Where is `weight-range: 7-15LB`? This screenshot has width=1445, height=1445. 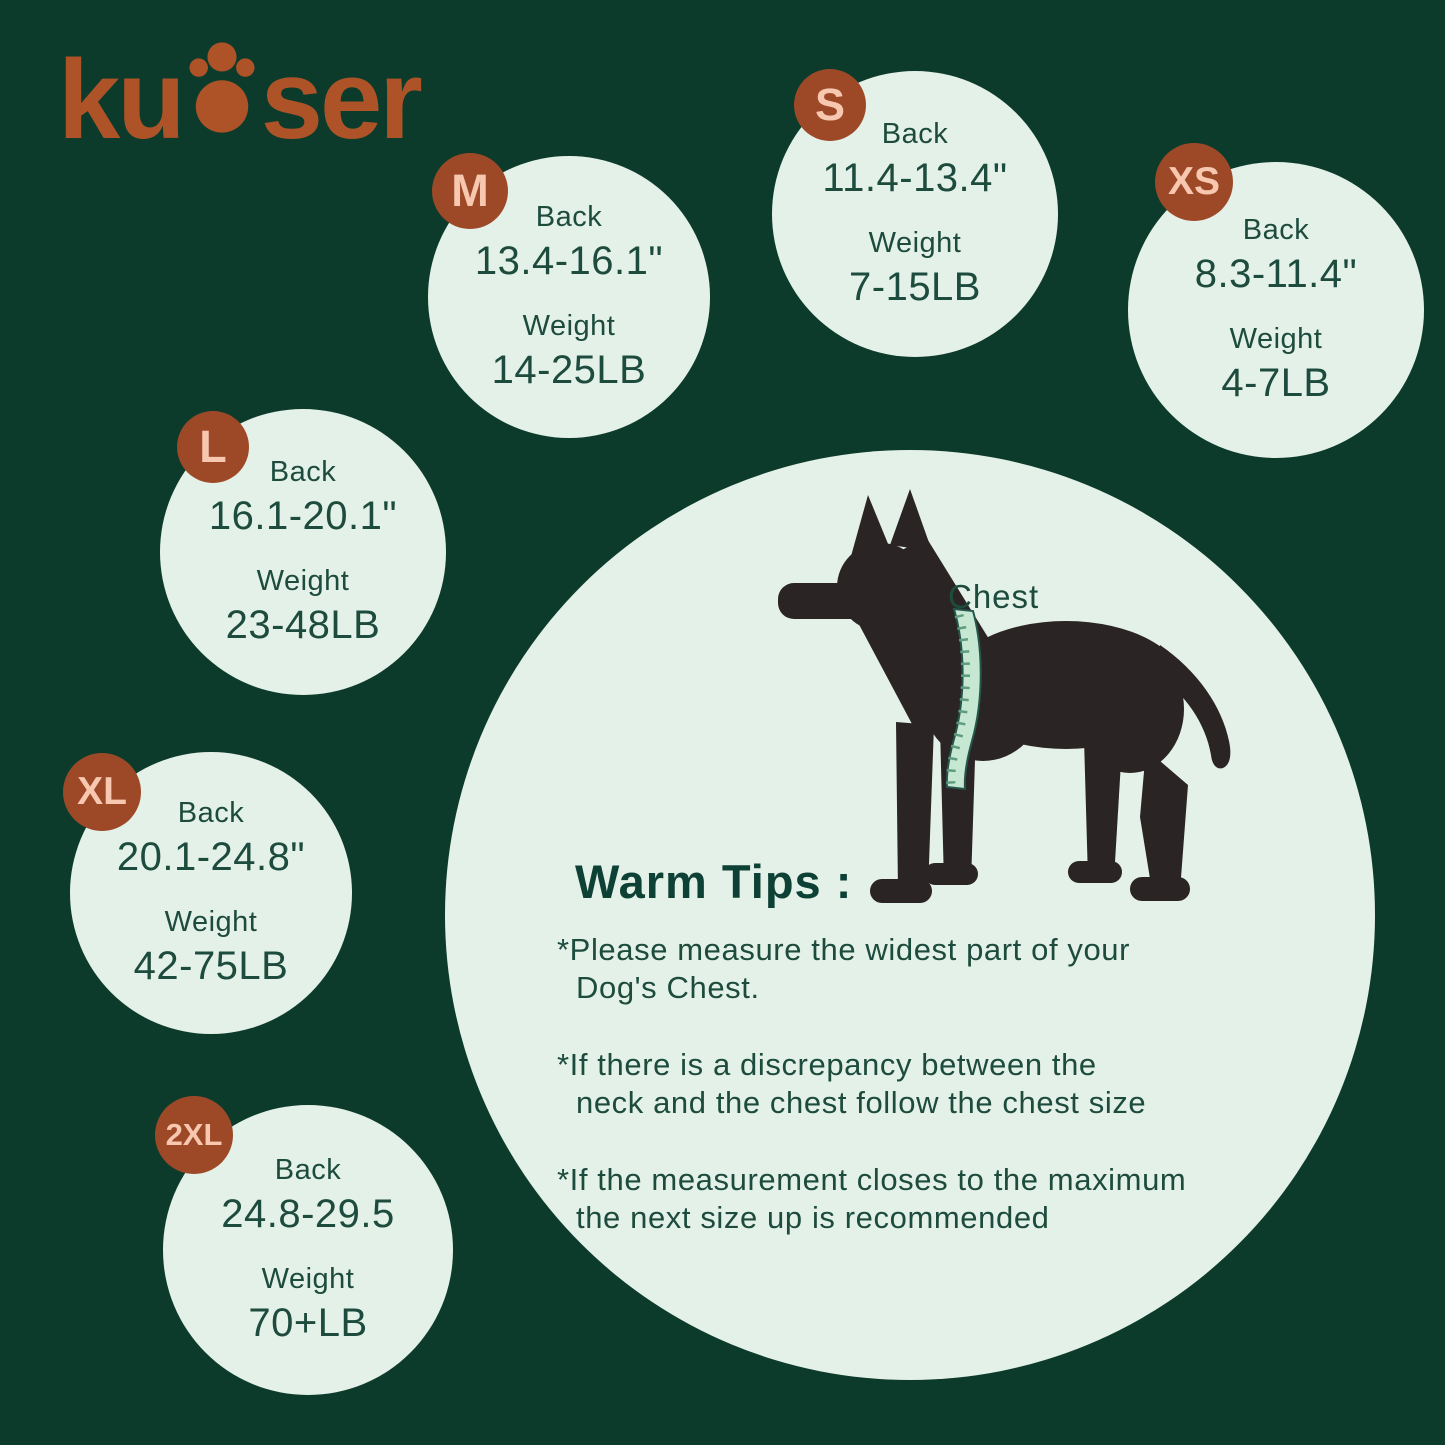
weight-range: 7-15LB is located at coordinates (915, 287).